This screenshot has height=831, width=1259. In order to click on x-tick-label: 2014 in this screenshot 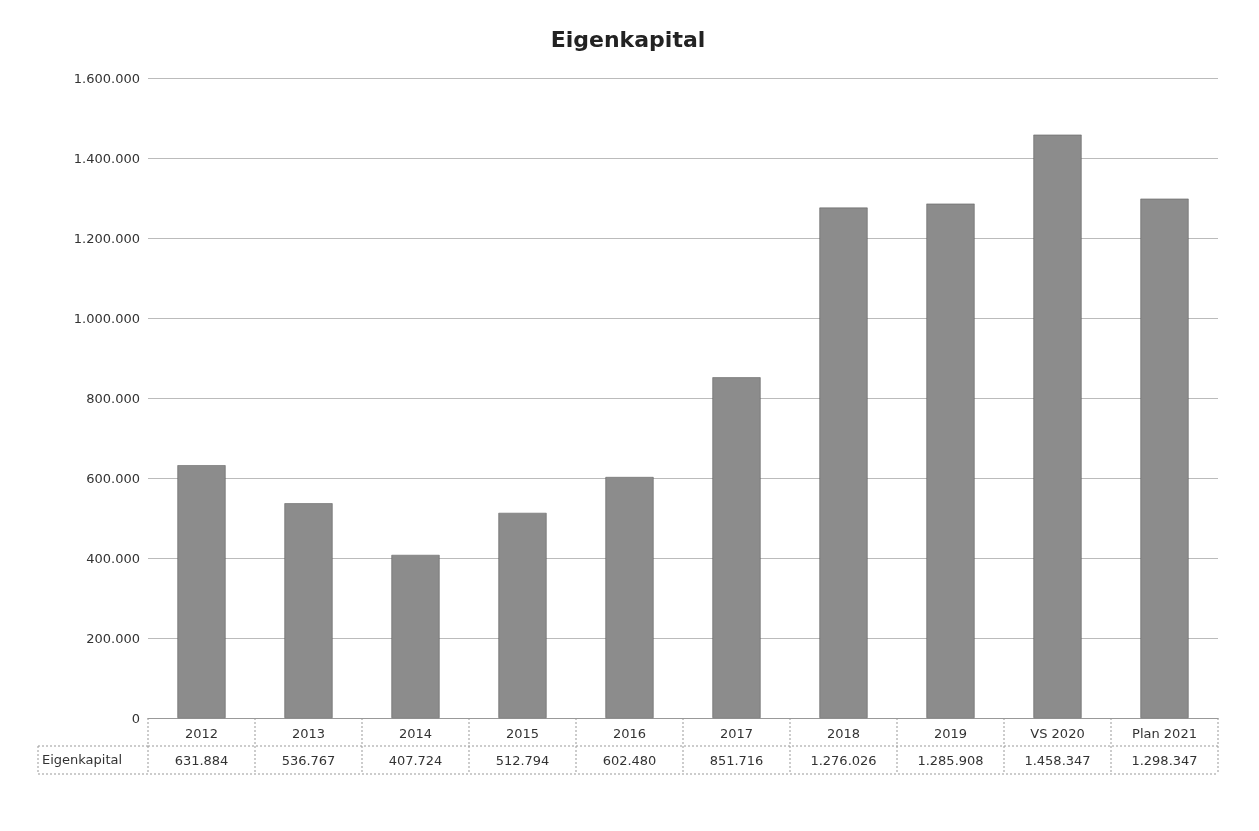, I will do `click(415, 733)`.